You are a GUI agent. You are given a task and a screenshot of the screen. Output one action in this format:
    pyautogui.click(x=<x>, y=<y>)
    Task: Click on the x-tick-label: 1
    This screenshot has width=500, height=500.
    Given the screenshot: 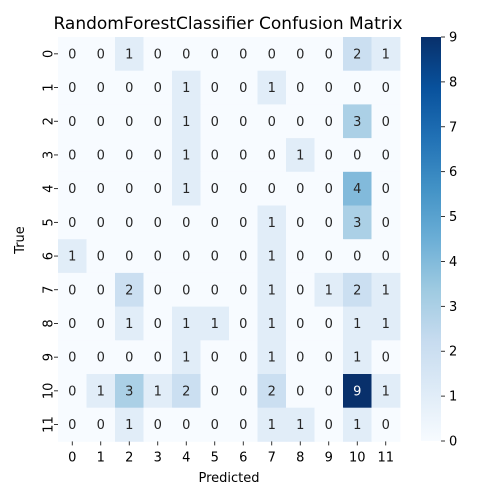 What is the action you would take?
    pyautogui.click(x=101, y=457)
    